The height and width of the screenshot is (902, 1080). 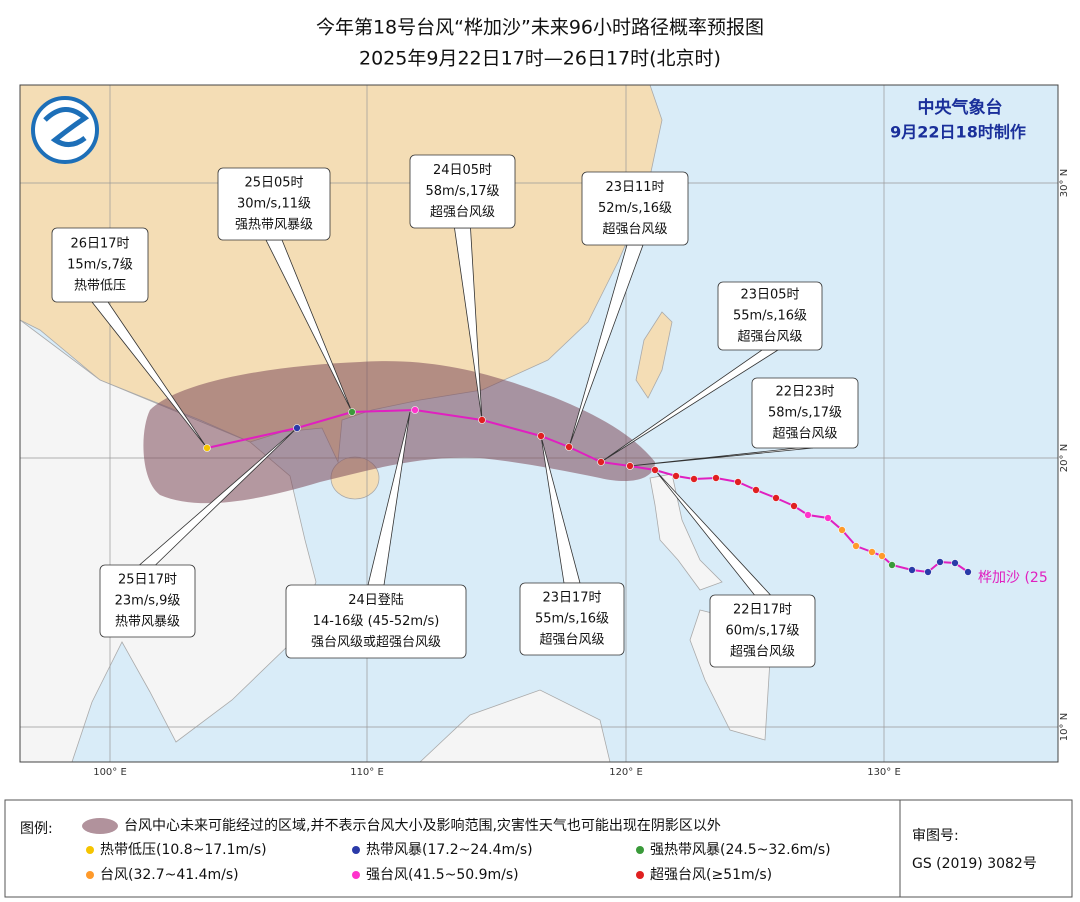 I want to click on callout-line: 热带风暴级, so click(x=147, y=622).